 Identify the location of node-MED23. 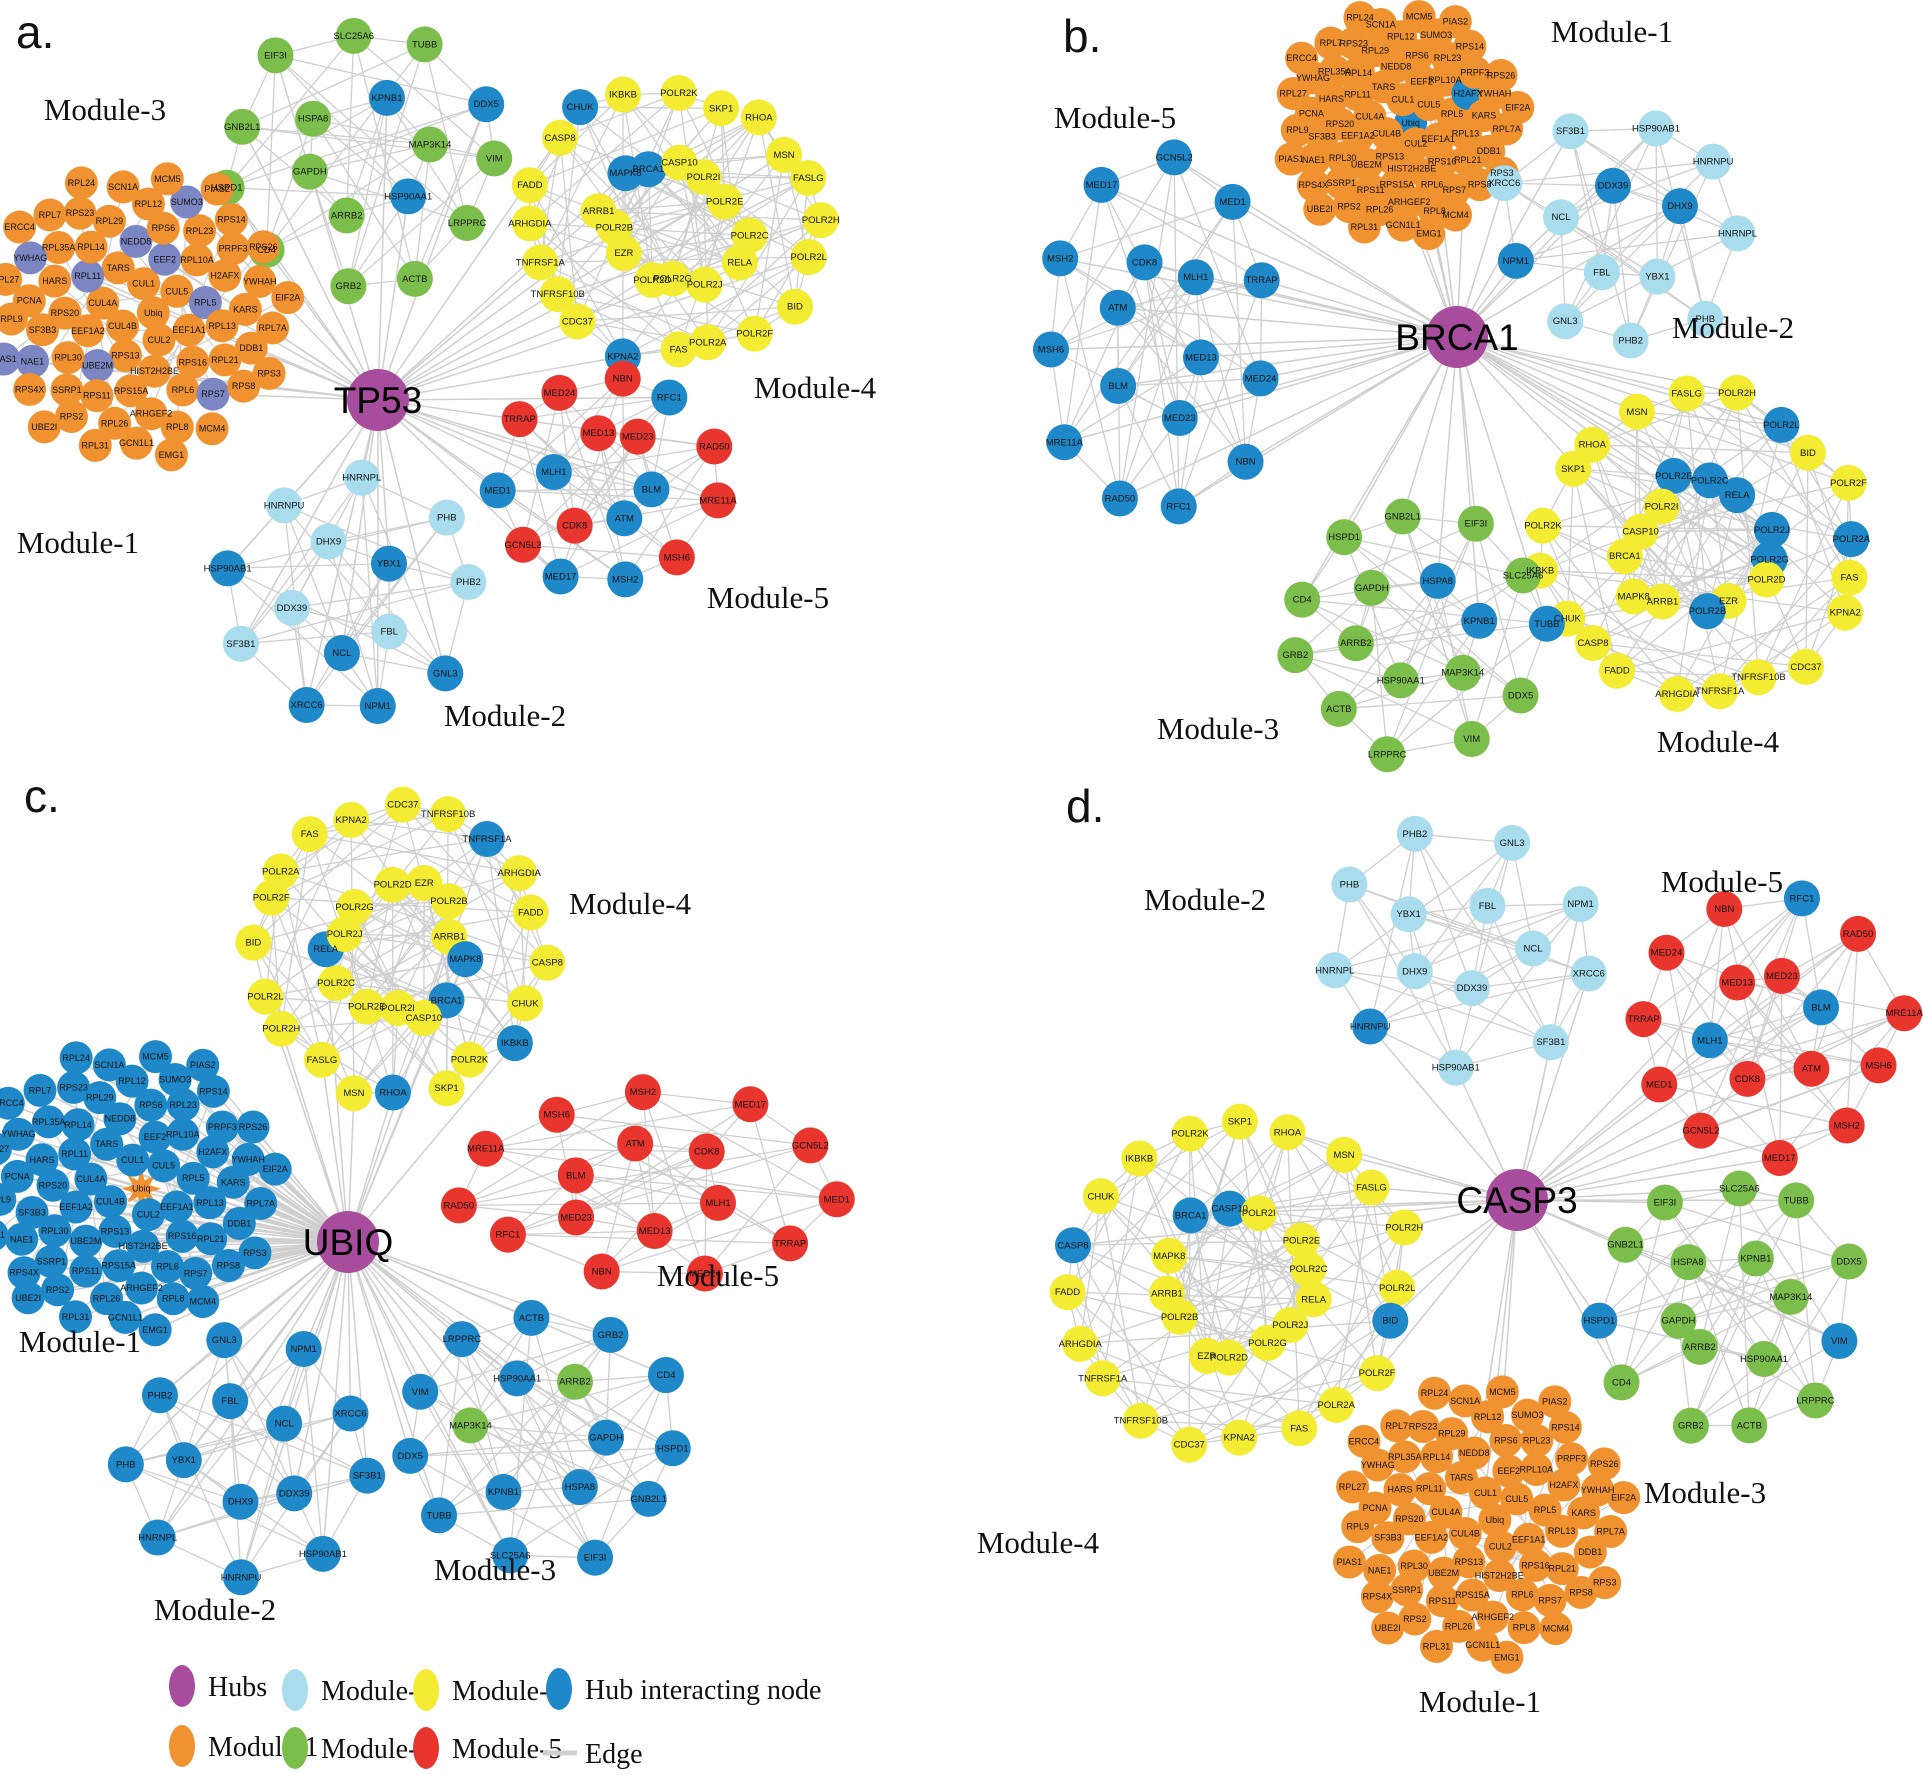
(576, 1217).